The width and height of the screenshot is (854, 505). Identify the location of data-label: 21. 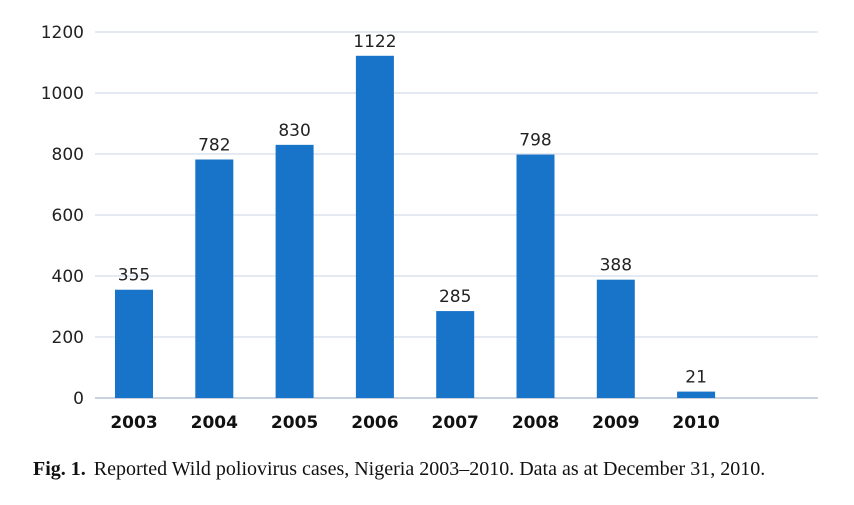
(696, 378).